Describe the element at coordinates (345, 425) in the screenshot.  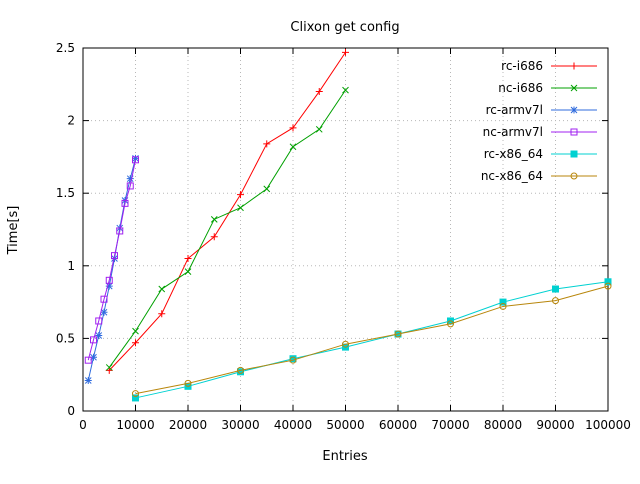
I see `x-tick-label: 50000` at that location.